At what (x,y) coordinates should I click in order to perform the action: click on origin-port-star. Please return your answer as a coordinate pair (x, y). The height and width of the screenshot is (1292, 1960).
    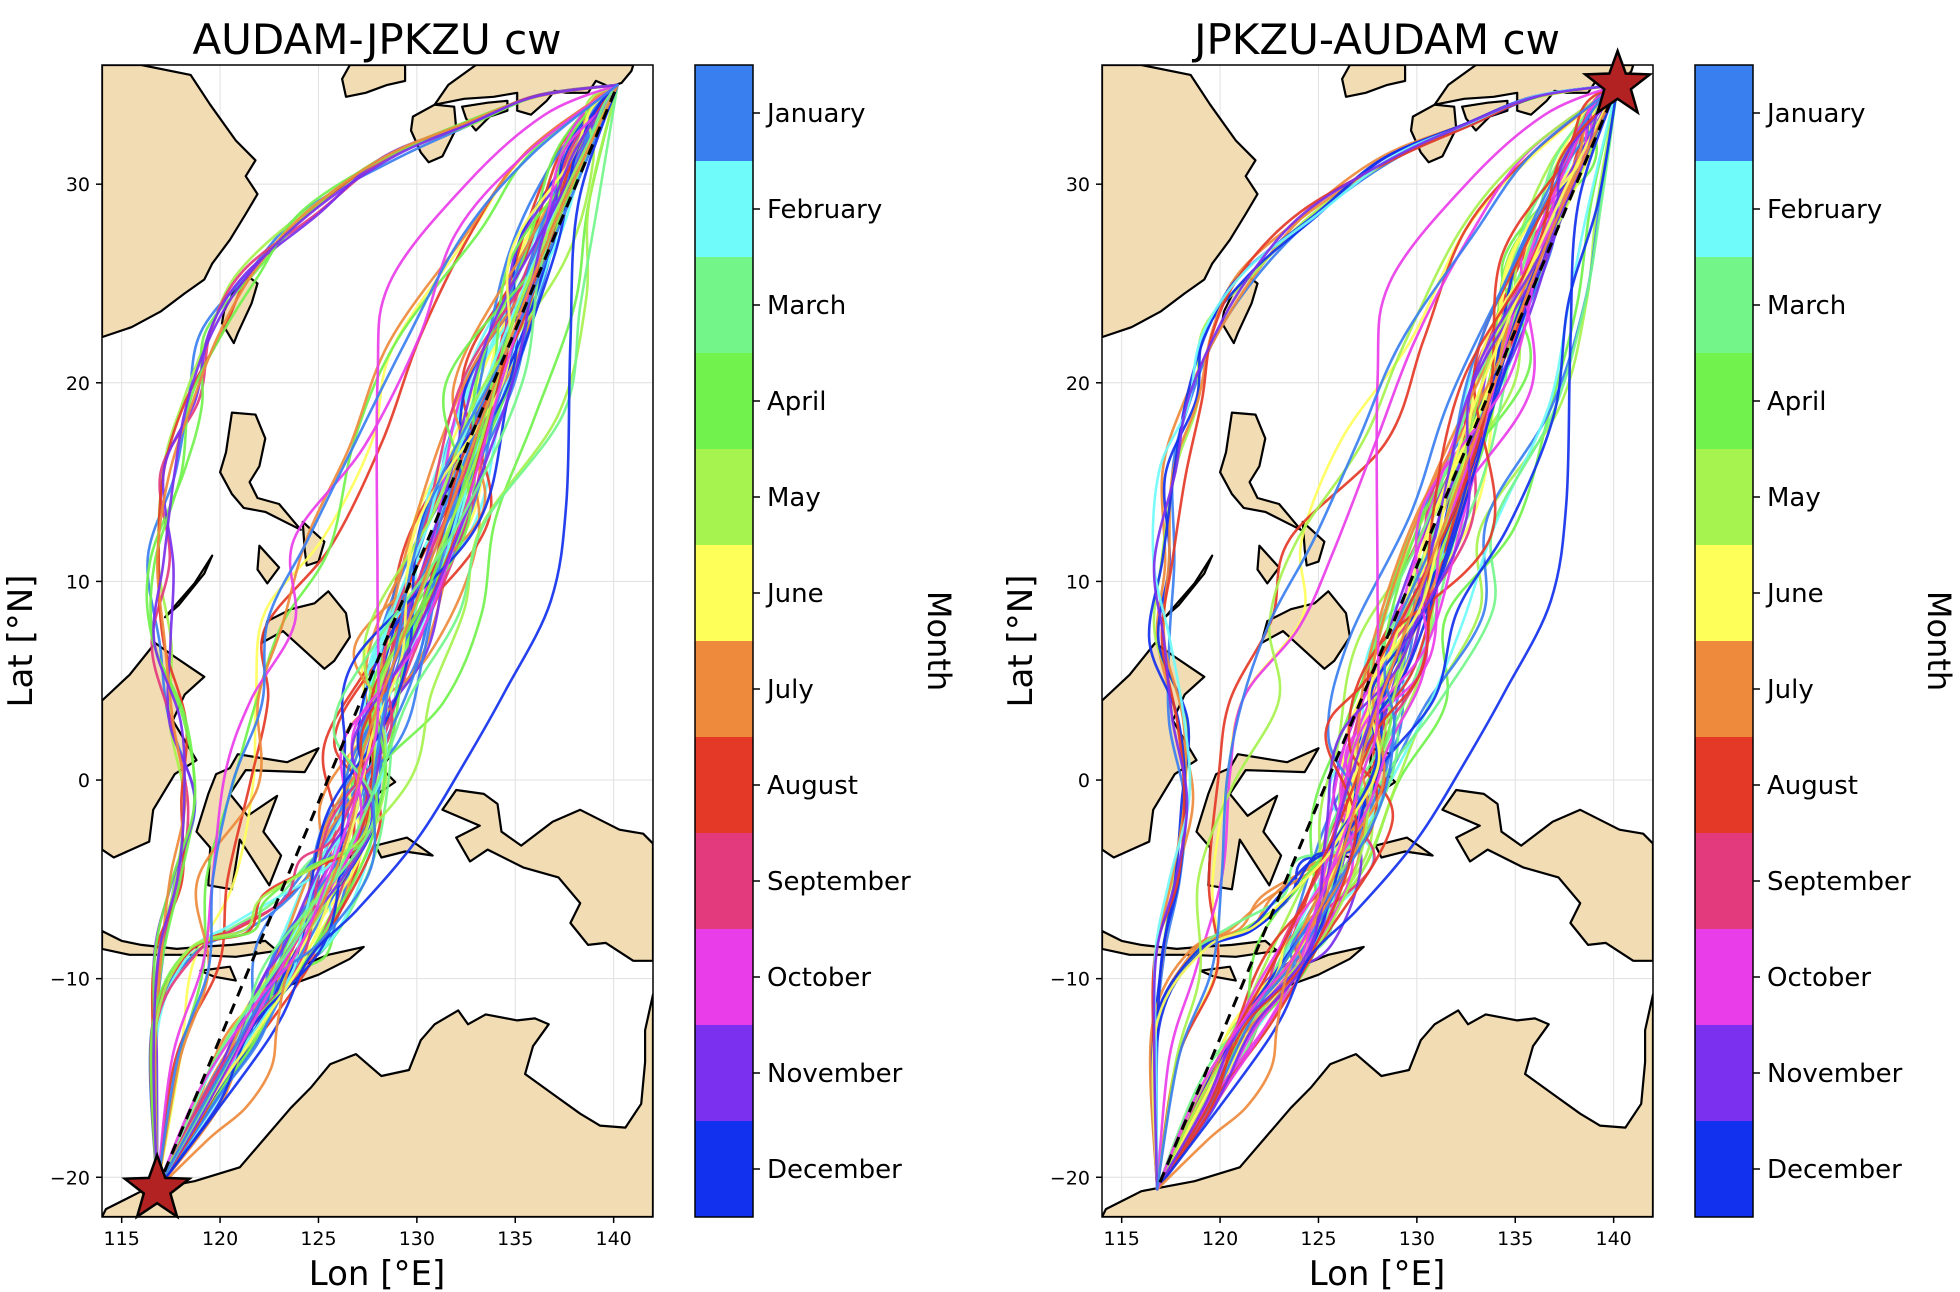
    Looking at the image, I should click on (1617, 81).